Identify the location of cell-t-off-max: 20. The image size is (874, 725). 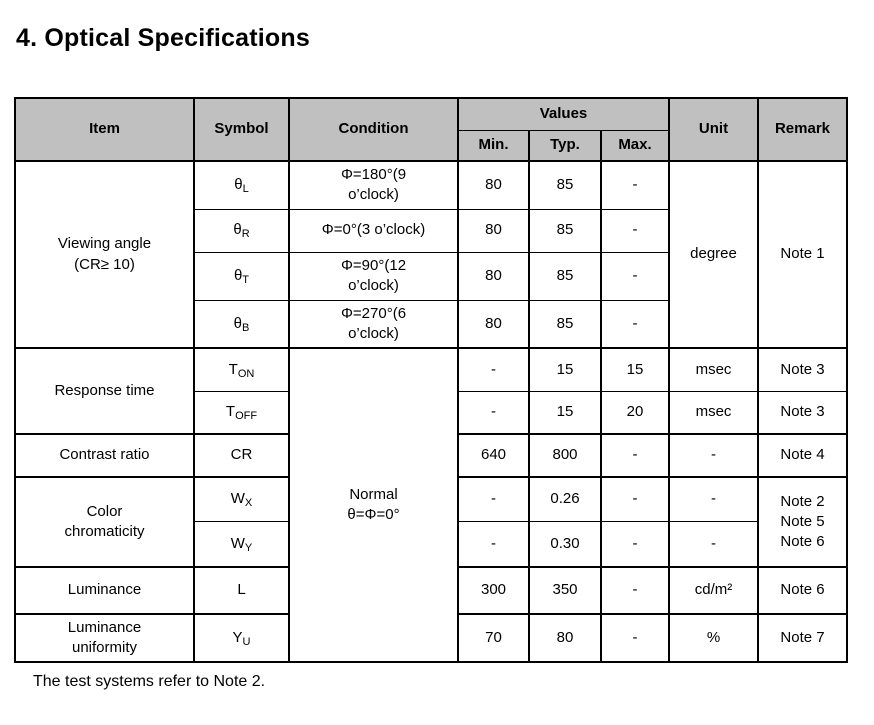
(635, 412).